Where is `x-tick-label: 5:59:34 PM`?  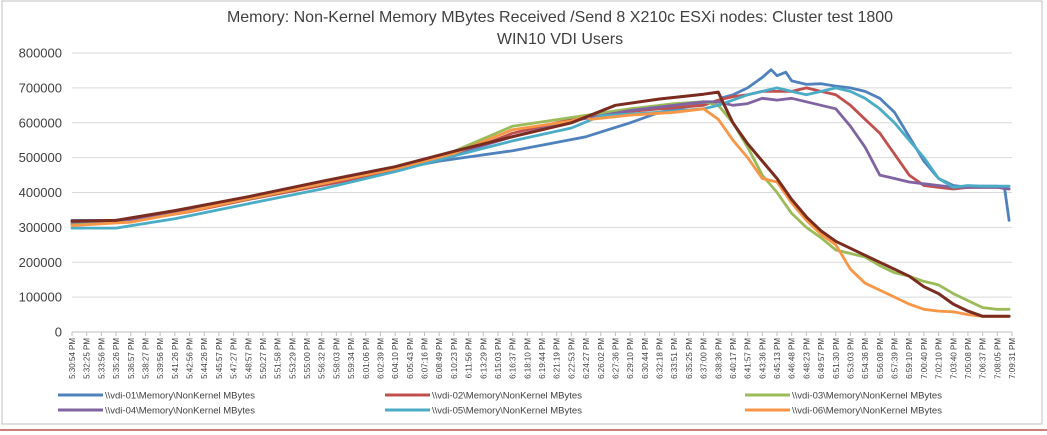 x-tick-label: 5:59:34 PM is located at coordinates (351, 358).